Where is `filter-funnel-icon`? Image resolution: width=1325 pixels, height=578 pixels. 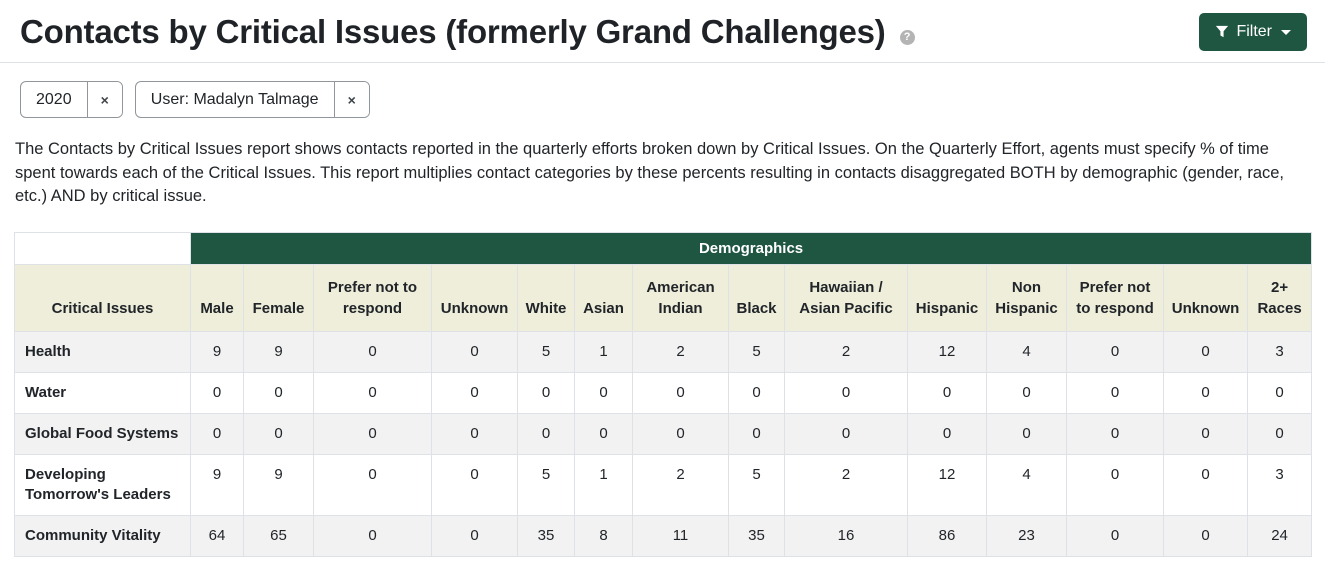 filter-funnel-icon is located at coordinates (1222, 32).